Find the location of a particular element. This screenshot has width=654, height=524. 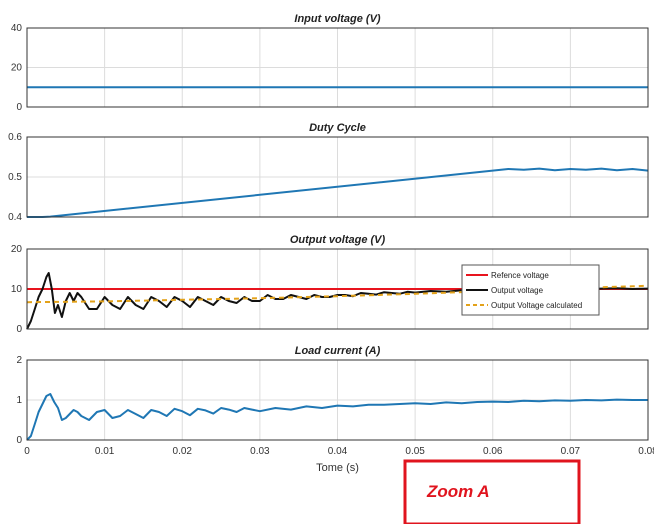

zoom-annotation: Zoom A is located at coordinates (492, 491).